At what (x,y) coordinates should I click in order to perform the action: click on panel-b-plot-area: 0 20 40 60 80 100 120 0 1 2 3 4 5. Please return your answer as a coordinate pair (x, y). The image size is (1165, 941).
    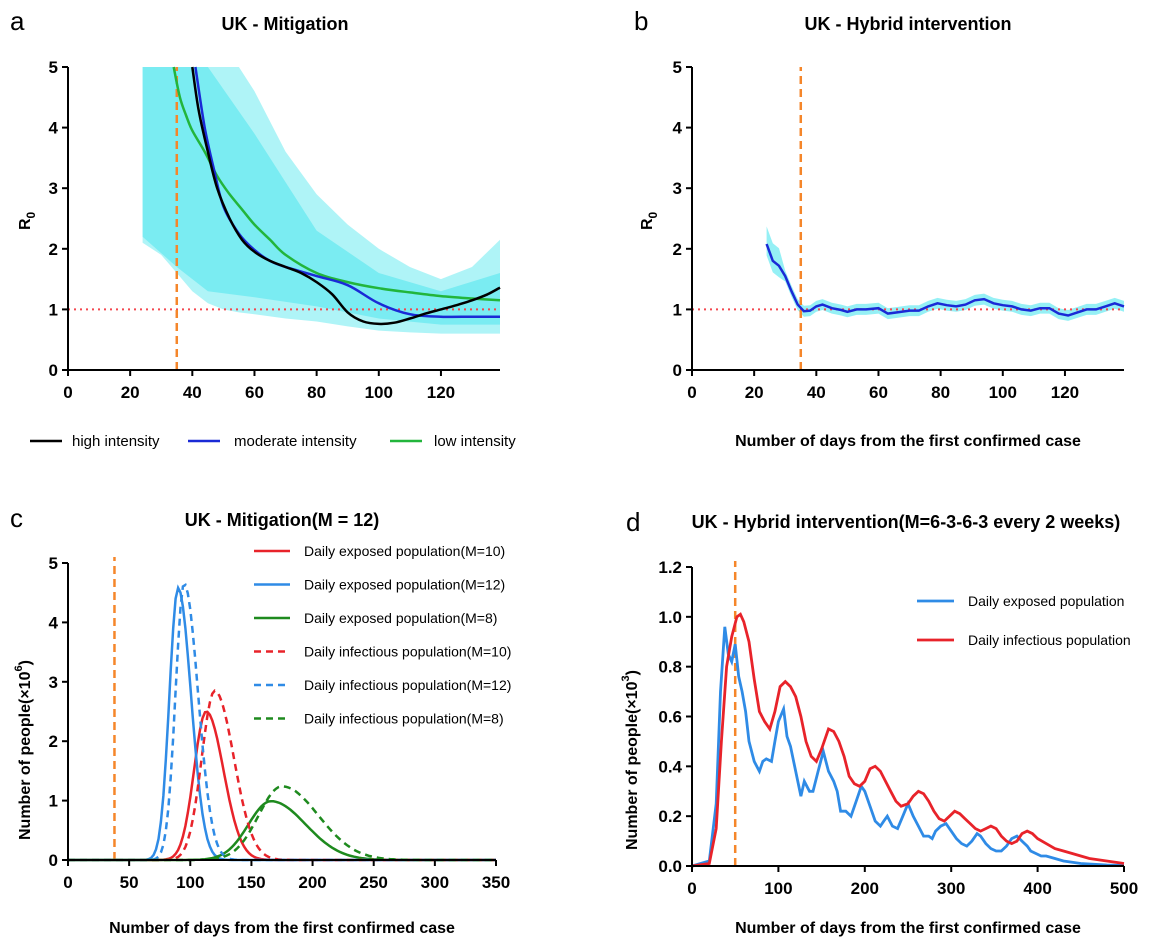
    Looking at the image, I should click on (899, 230).